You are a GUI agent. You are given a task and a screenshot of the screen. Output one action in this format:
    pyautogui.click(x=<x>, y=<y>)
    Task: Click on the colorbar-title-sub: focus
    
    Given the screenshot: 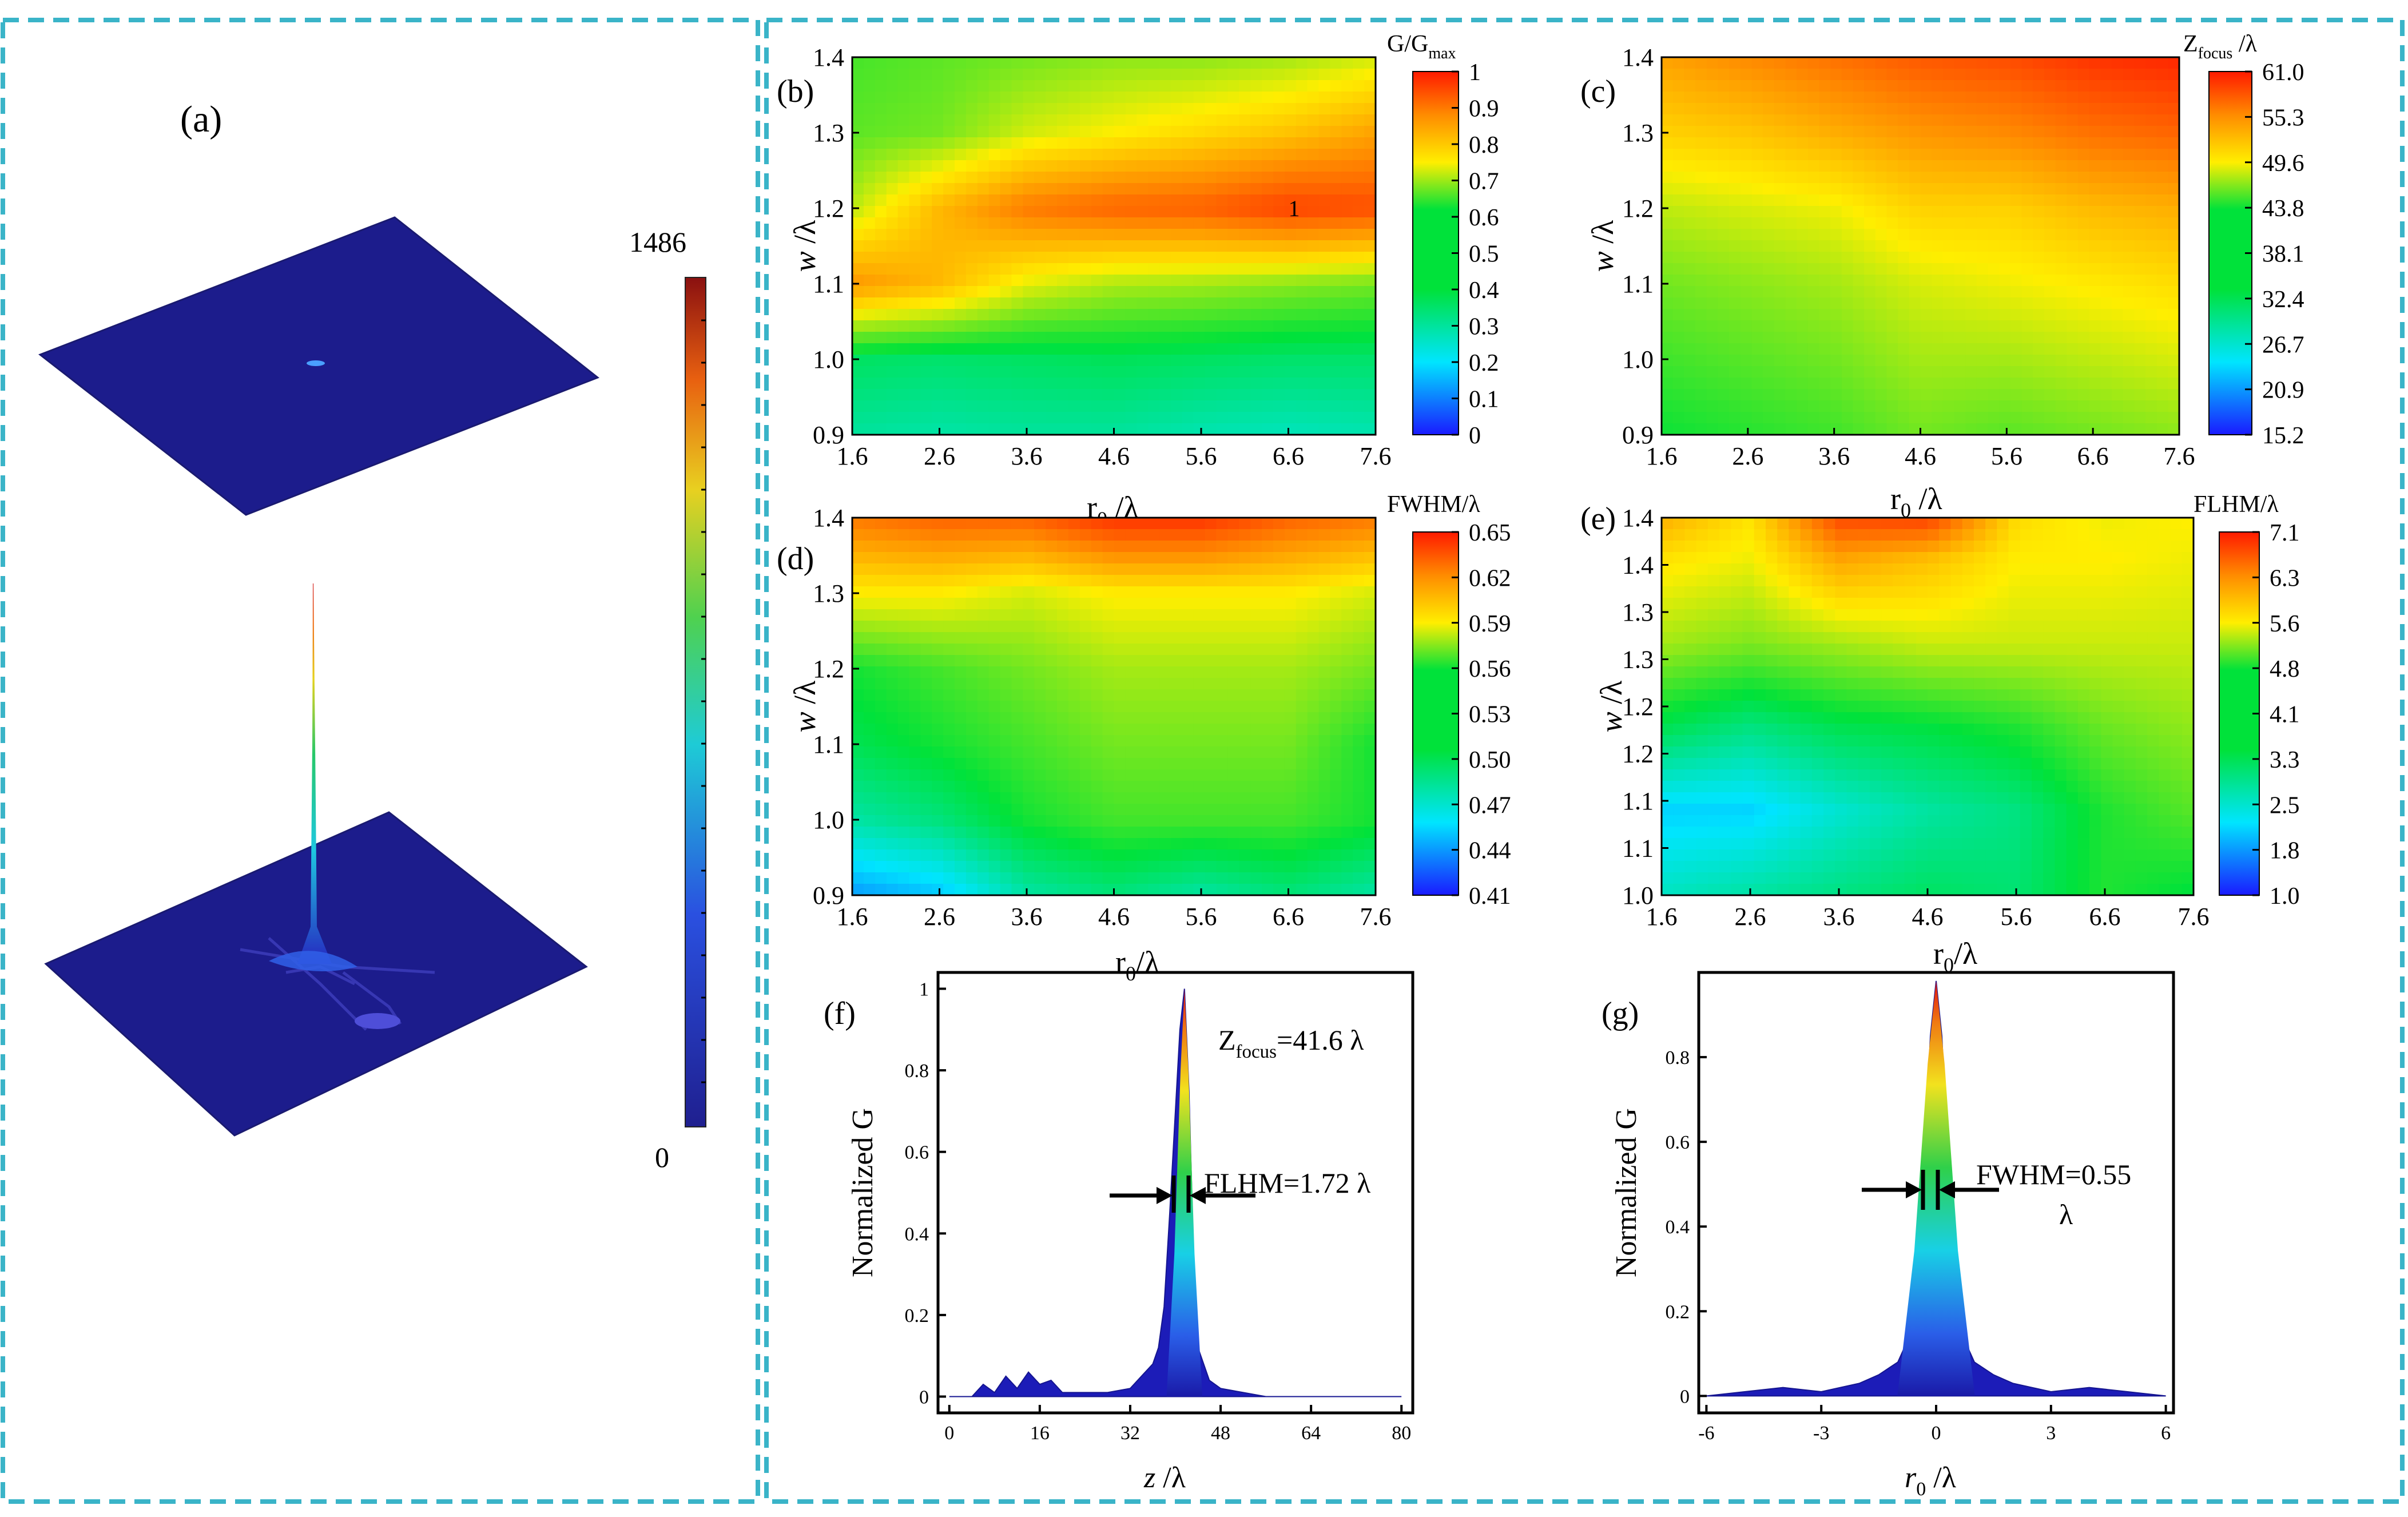 What is the action you would take?
    pyautogui.click(x=2215, y=53)
    